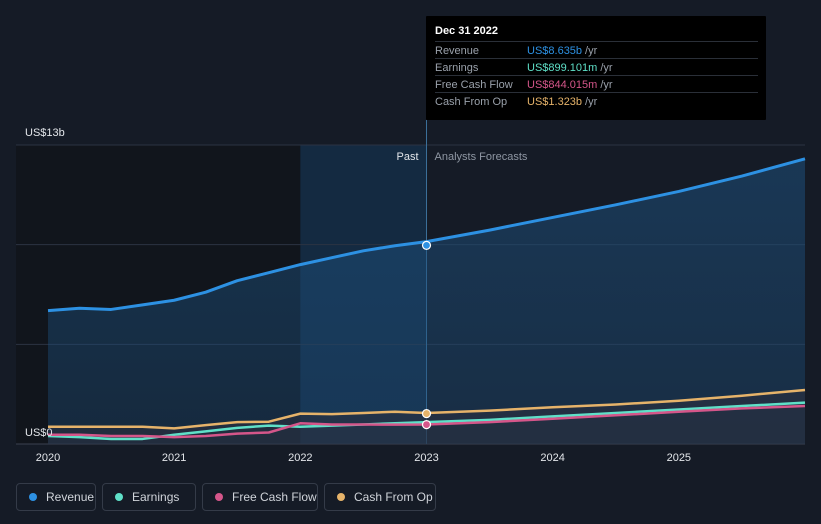 This screenshot has width=821, height=524. Describe the element at coordinates (48, 458) in the screenshot. I see `x-tick-label: 2020` at that location.